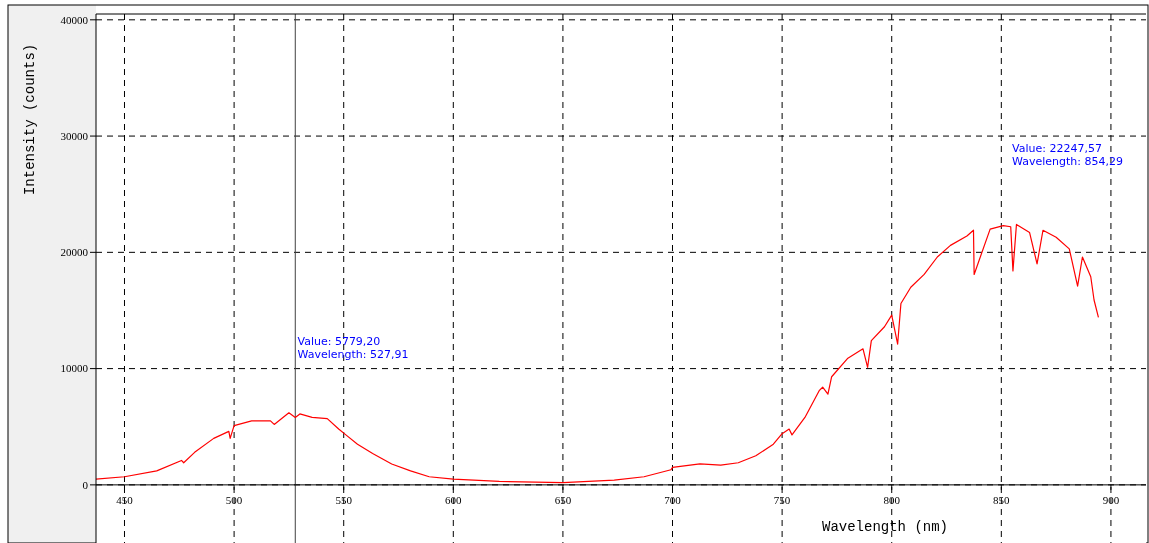 The image size is (1149, 543). What do you see at coordinates (353, 348) in the screenshot?
I see `annotation: Value: 5779,20 Wavelength: 527,91` at bounding box center [353, 348].